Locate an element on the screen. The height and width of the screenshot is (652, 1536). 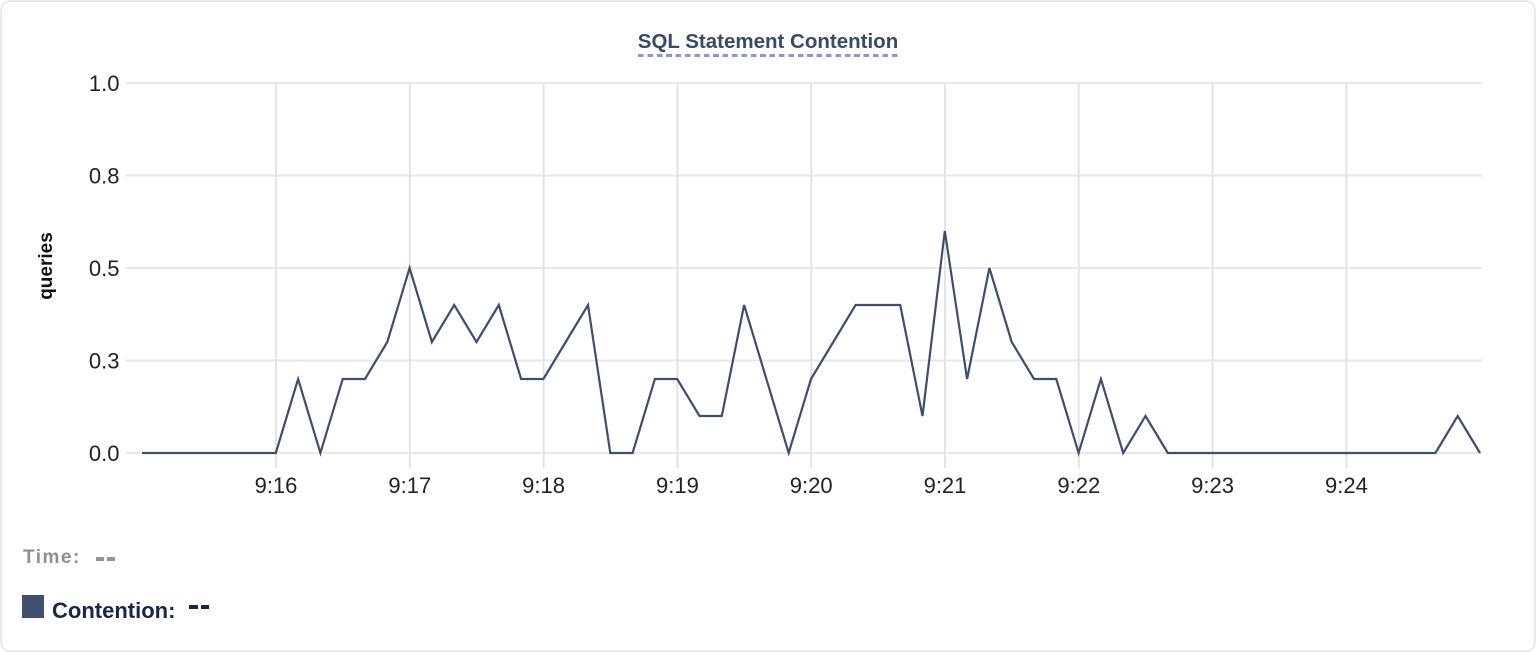
svg-text: 0.8 is located at coordinates (104, 176).